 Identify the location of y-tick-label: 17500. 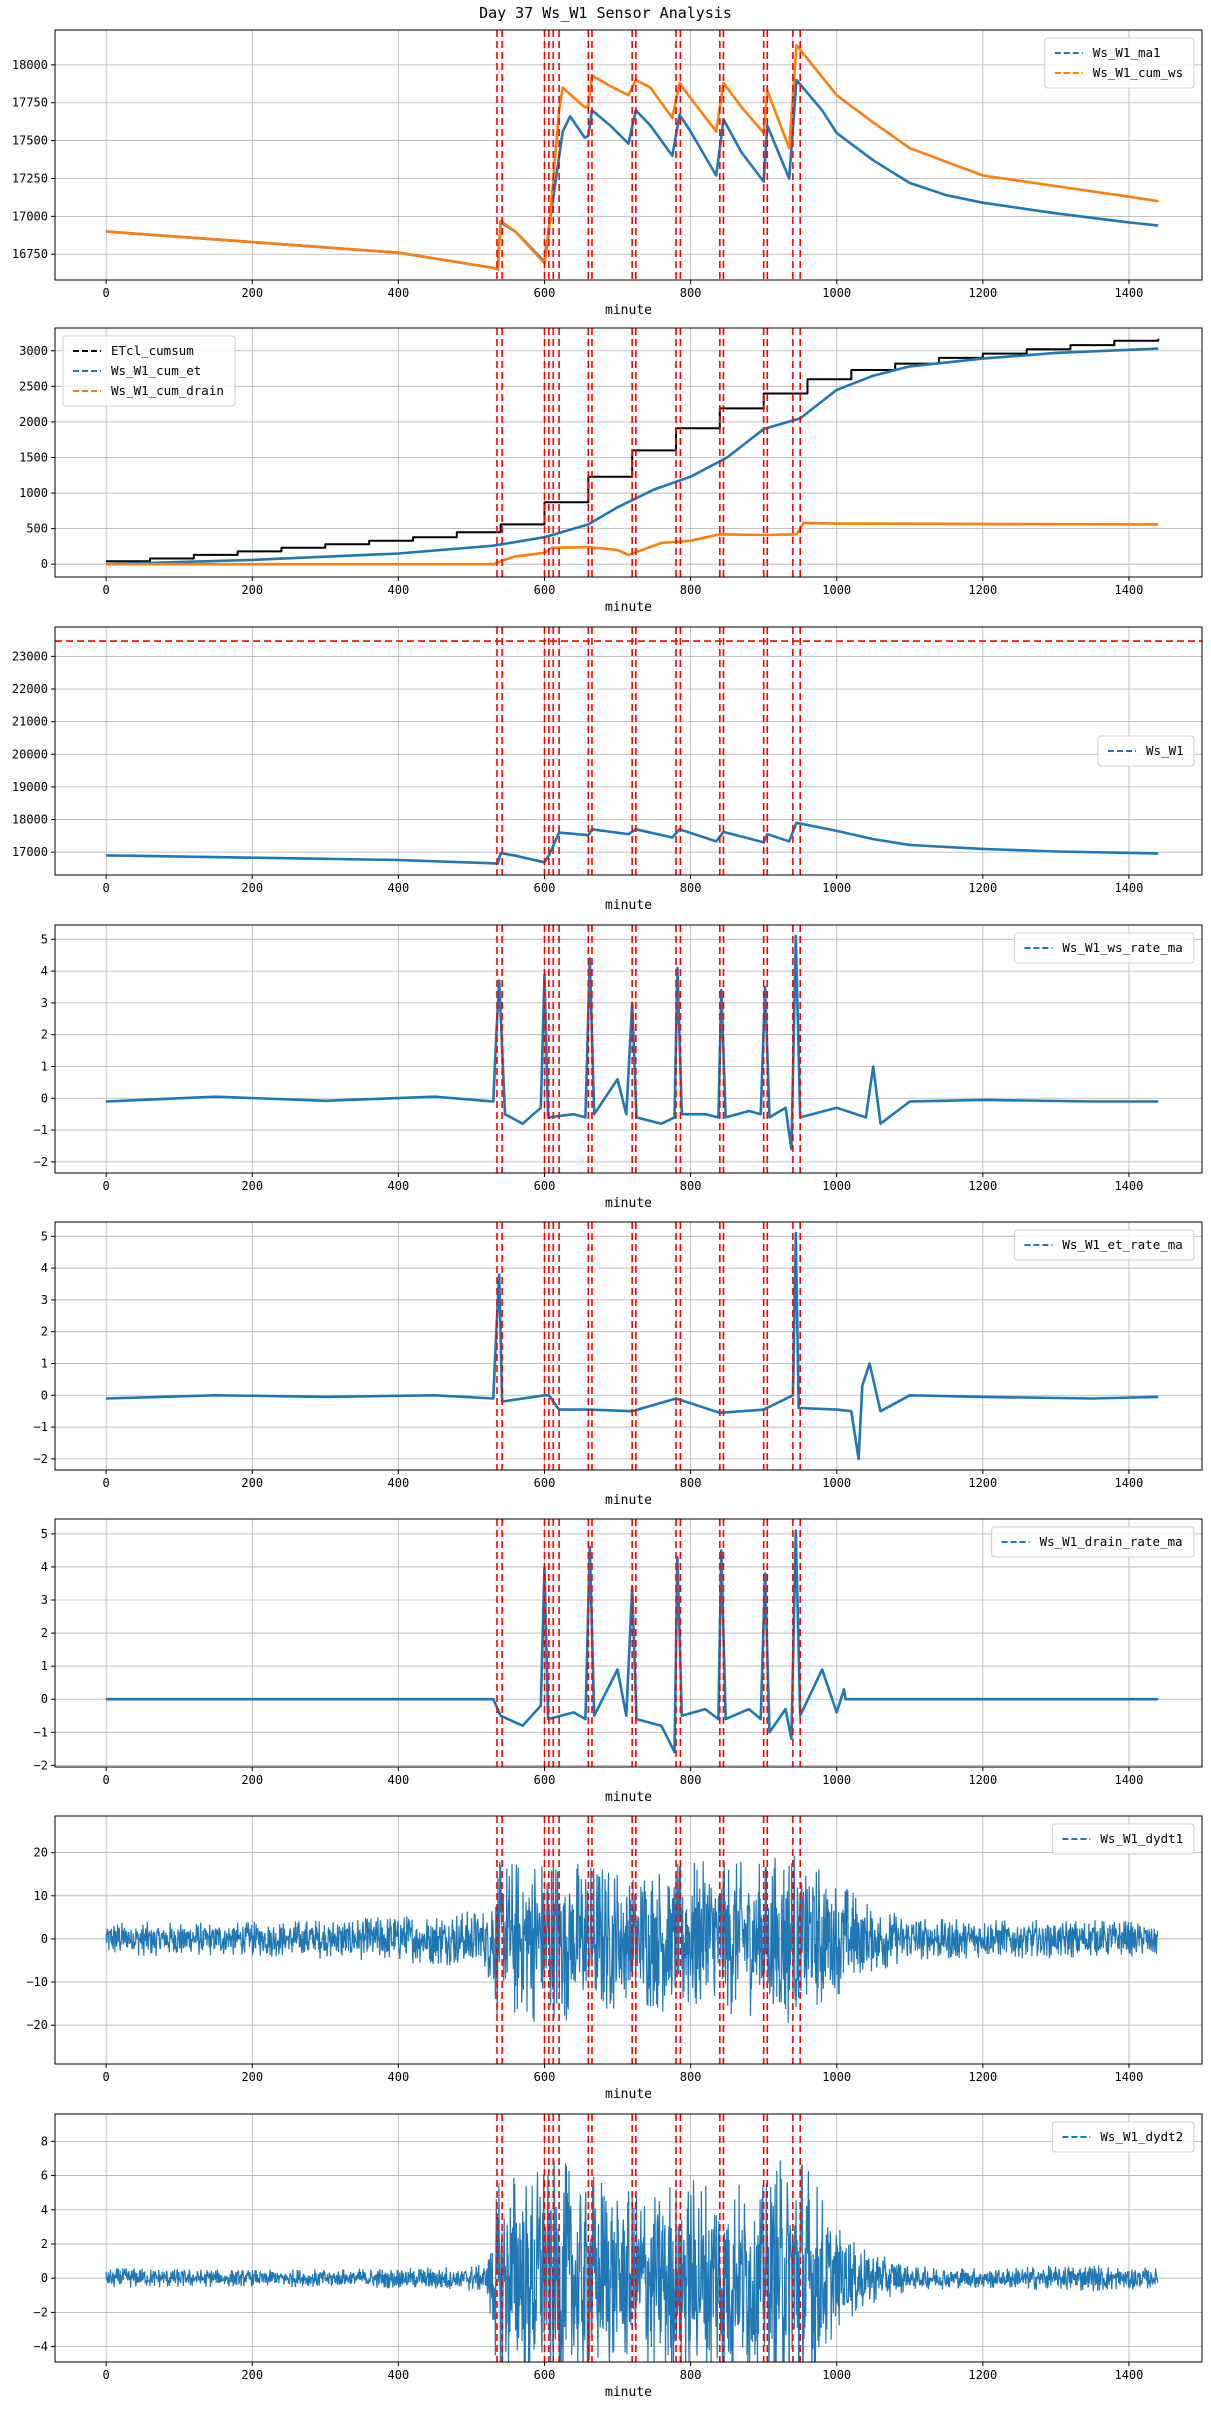
(30, 141).